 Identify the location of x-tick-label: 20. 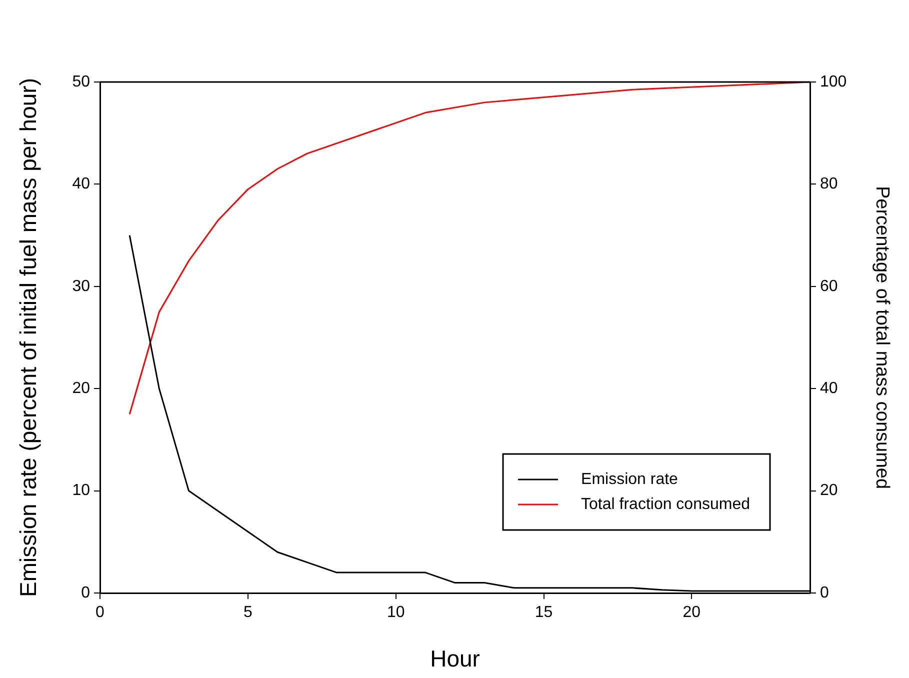
(691, 613).